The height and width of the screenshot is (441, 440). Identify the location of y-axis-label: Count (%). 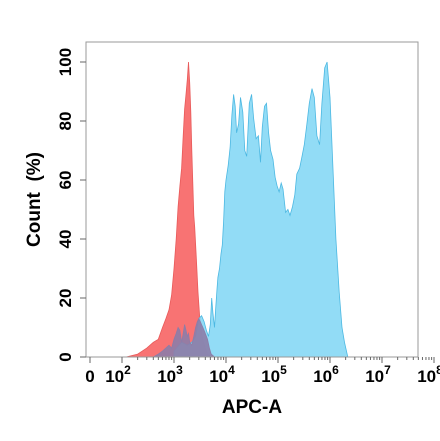
(34, 199).